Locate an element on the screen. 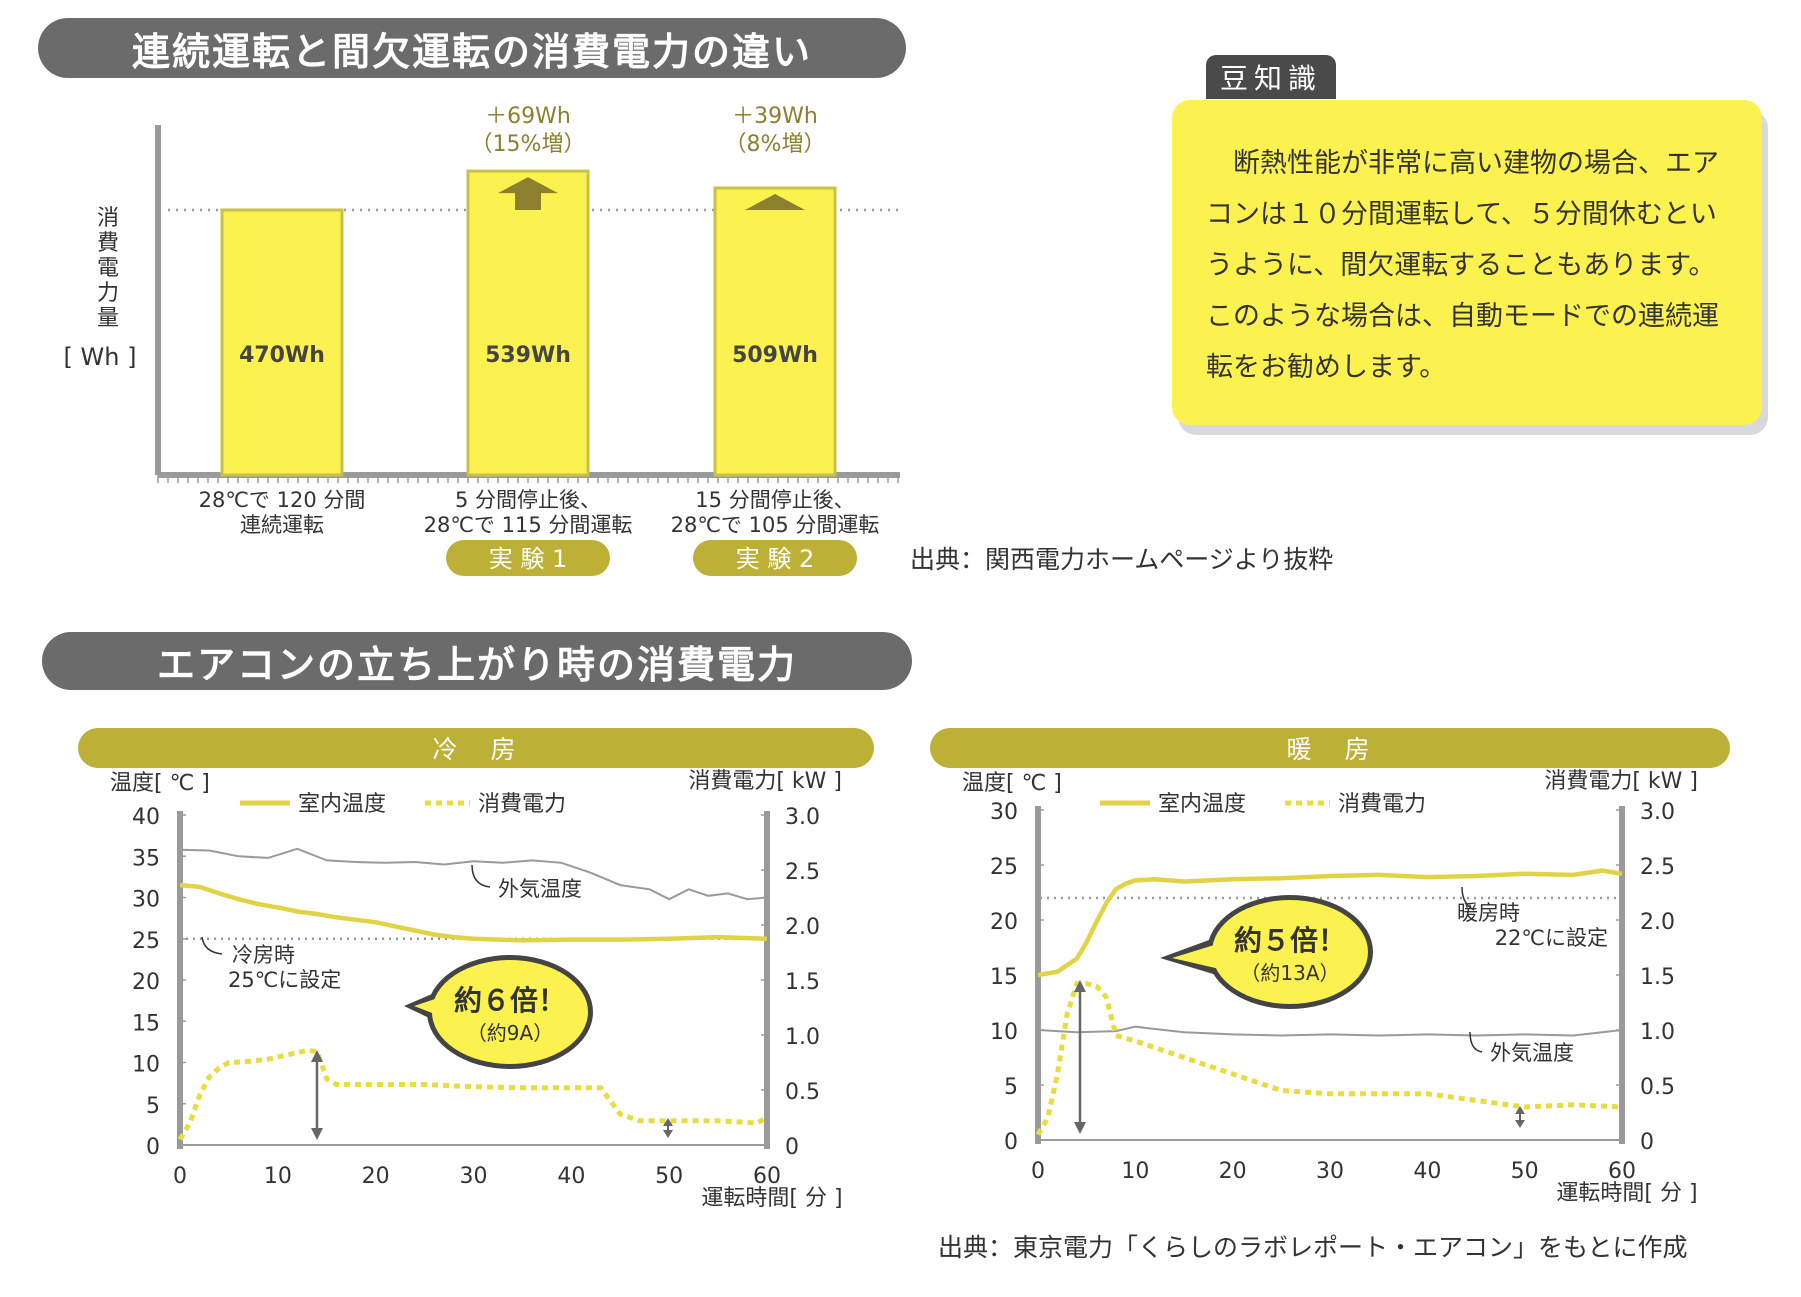  band-label: 暖 房 is located at coordinates (1329, 749).